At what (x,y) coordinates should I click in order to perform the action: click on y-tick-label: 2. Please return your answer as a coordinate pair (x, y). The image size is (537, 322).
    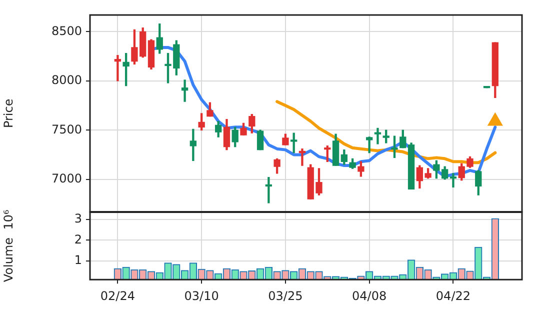
    Looking at the image, I should click on (78, 239).